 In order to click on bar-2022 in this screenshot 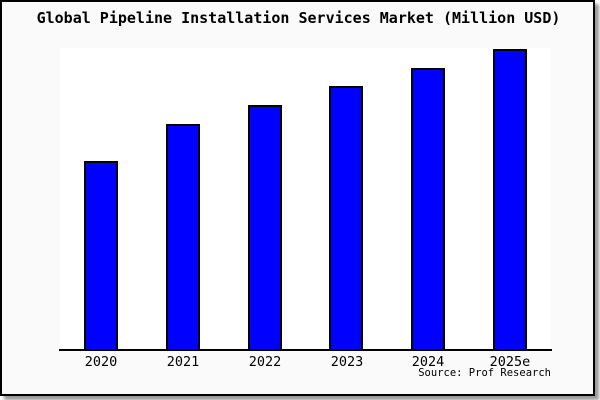, I will do `click(265, 227)`.